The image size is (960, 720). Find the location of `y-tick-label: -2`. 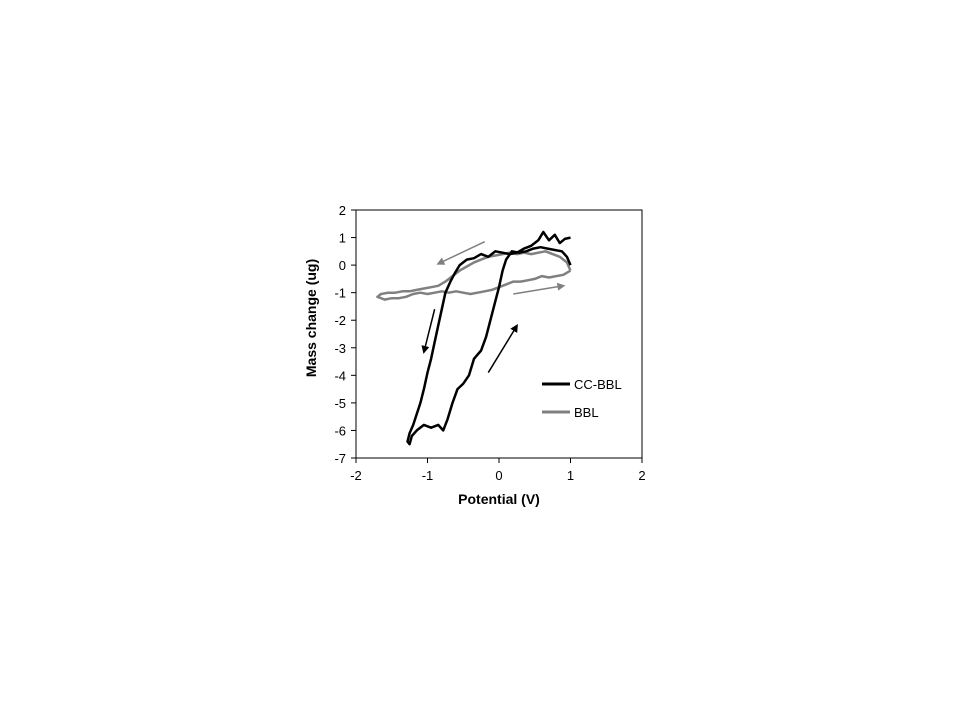

y-tick-label: -2 is located at coordinates (340, 320).